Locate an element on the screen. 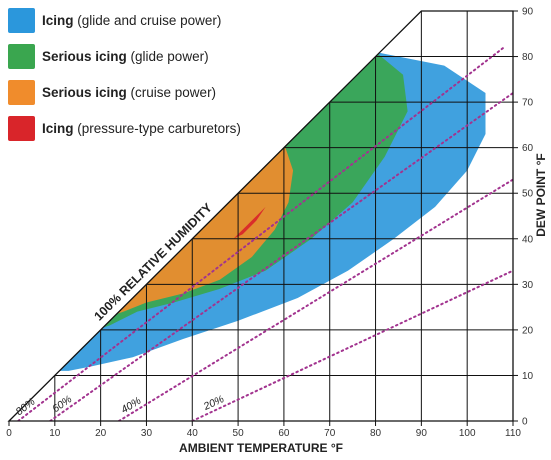 This screenshot has width=551, height=460. y-tick-label: 70 is located at coordinates (528, 103).